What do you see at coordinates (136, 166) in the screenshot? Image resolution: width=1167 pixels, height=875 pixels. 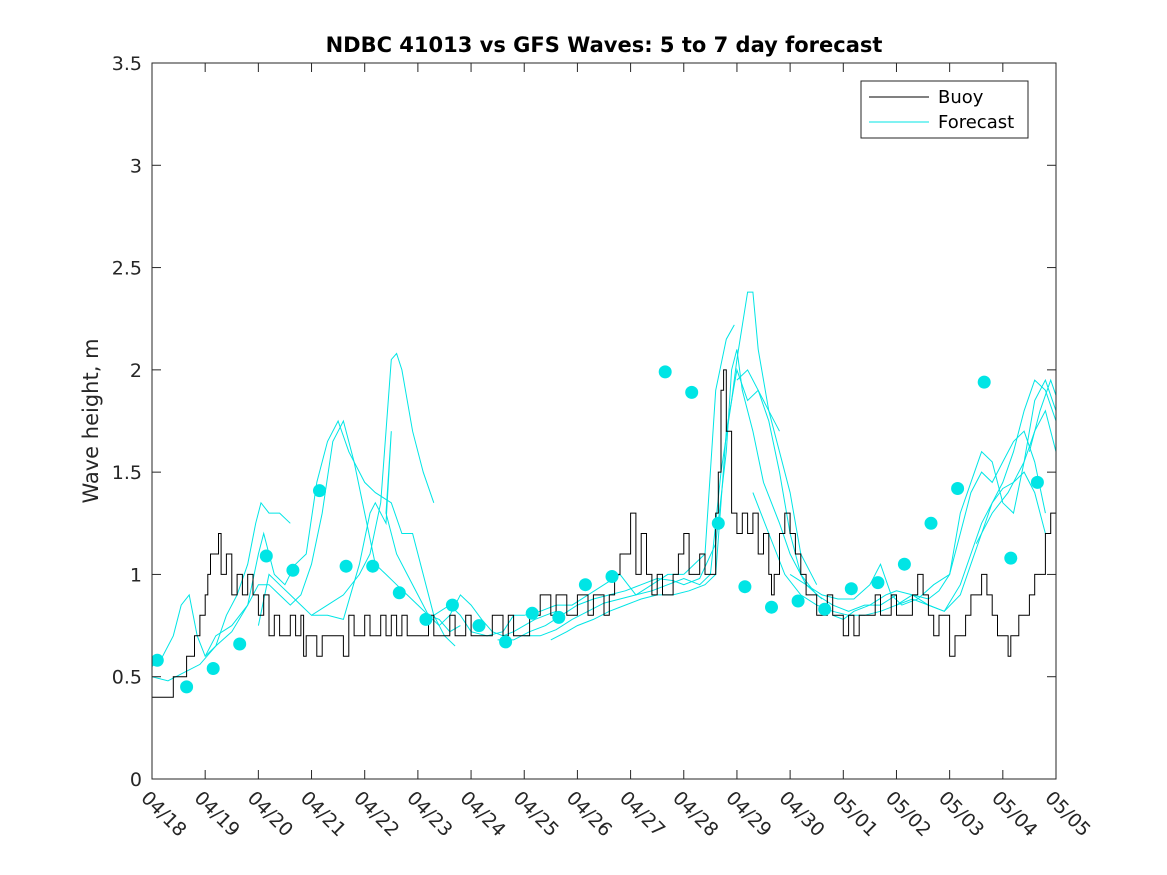 I see `y-tick-label-6: 3` at bounding box center [136, 166].